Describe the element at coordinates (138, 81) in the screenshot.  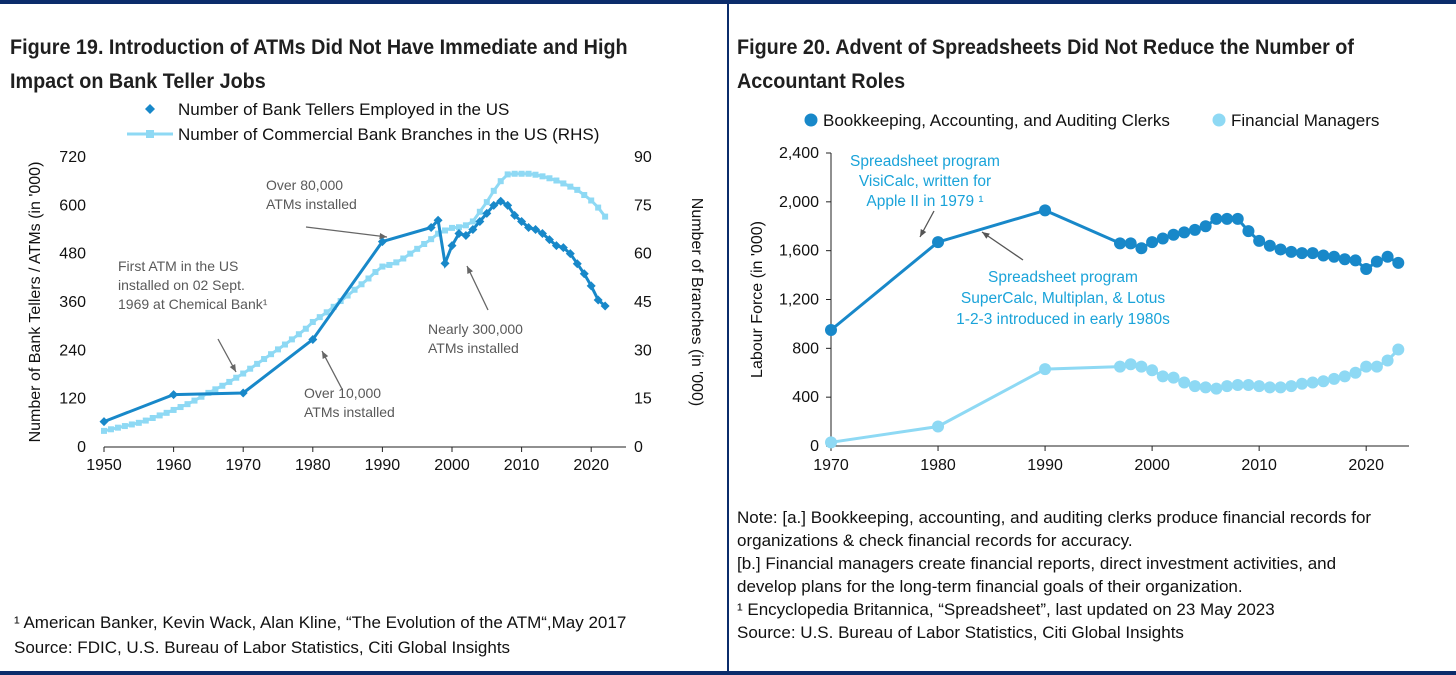
I see `figure-19-title-line2: Impact on Bank Teller Jobs` at that location.